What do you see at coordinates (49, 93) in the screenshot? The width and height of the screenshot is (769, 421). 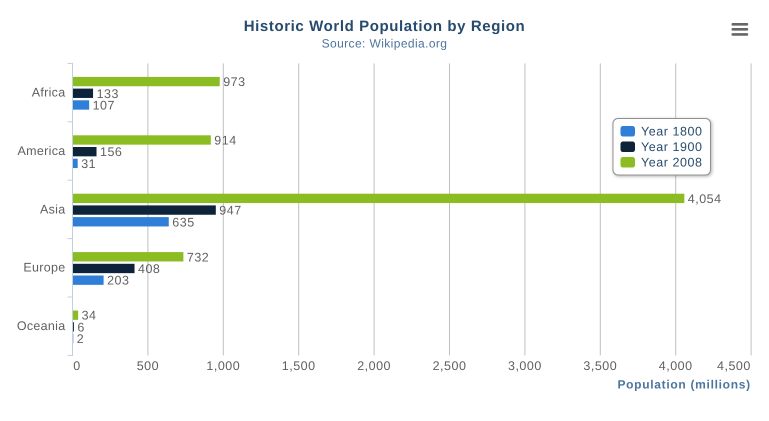 I see `svg-text: Africa` at bounding box center [49, 93].